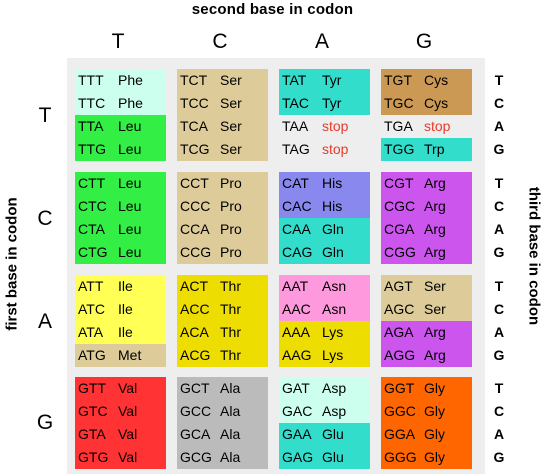  Describe the element at coordinates (399, 229) in the screenshot. I see `codon-label: CGA` at that location.